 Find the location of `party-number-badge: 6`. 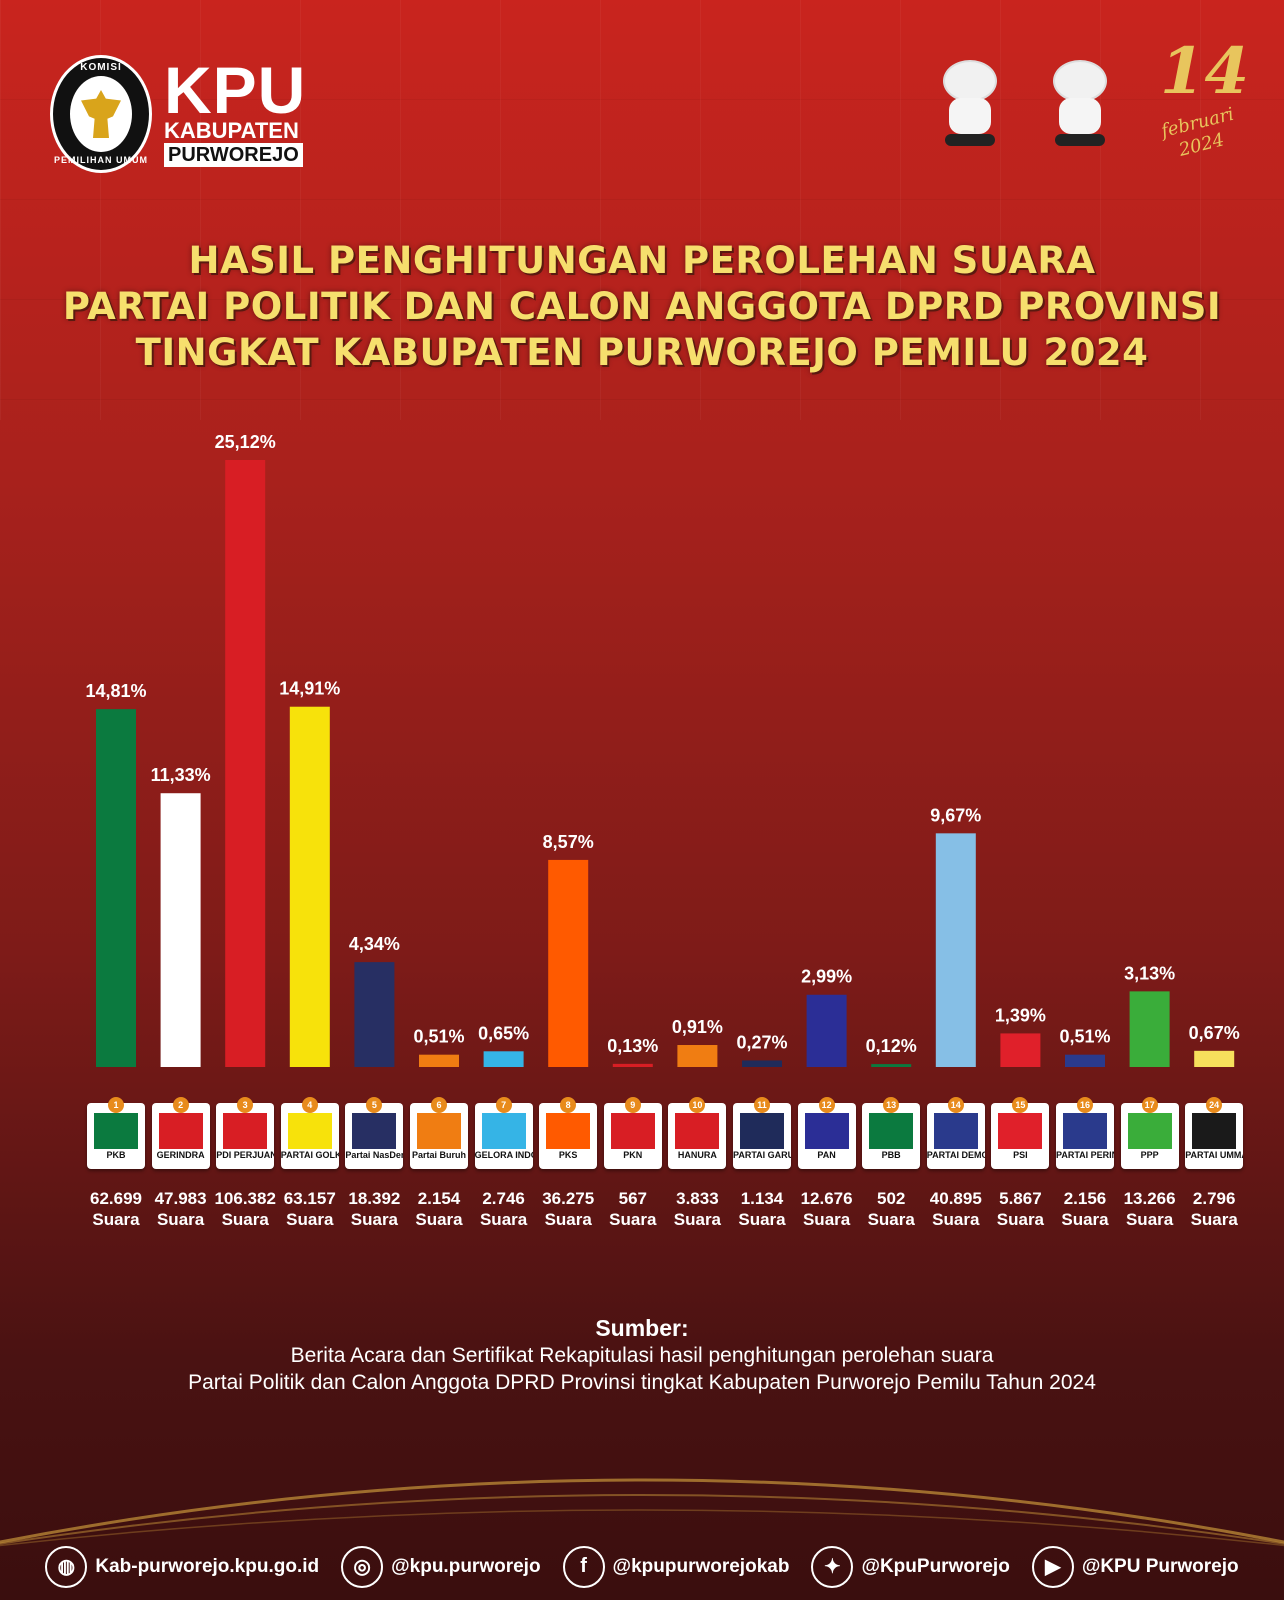

party-number-badge: 6 is located at coordinates (439, 1105).